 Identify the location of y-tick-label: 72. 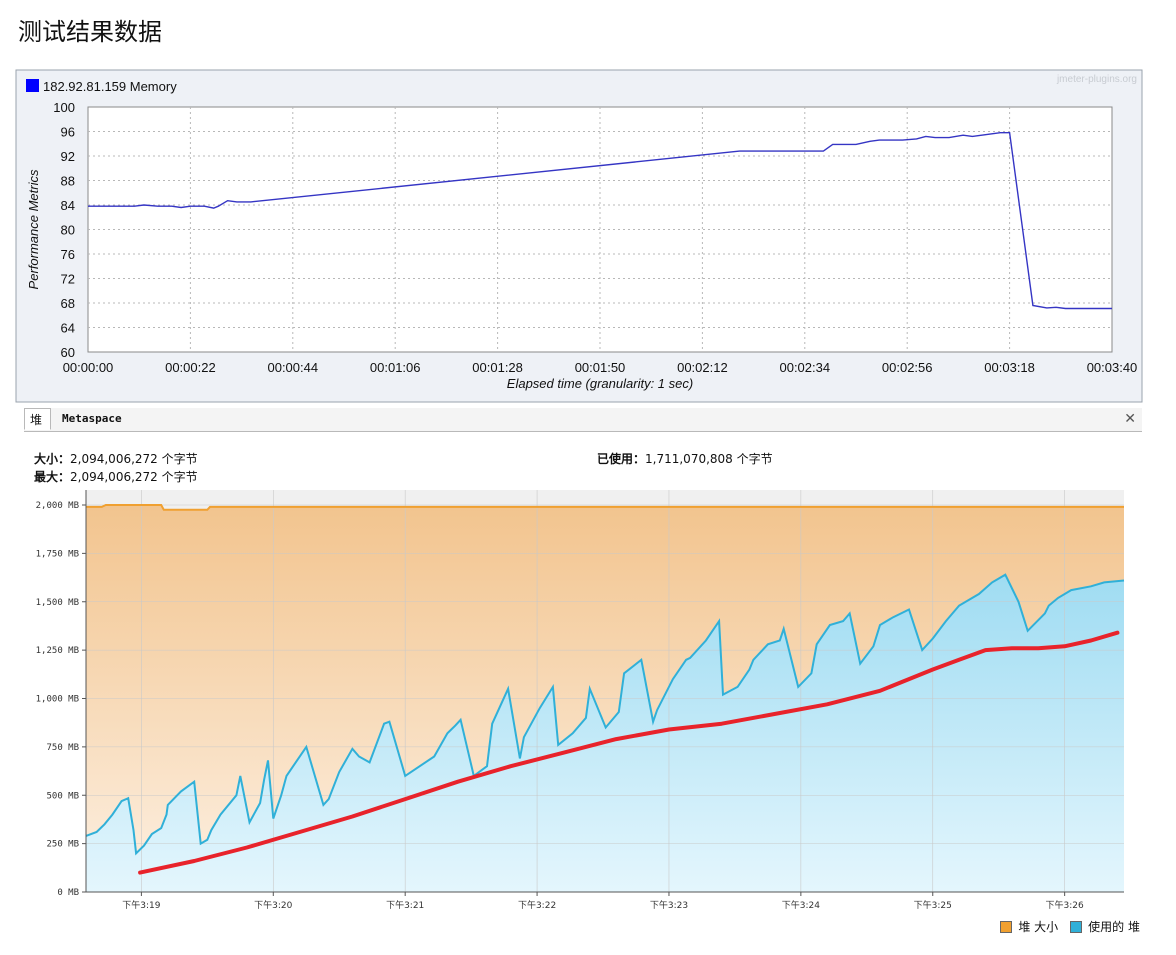
(68, 279).